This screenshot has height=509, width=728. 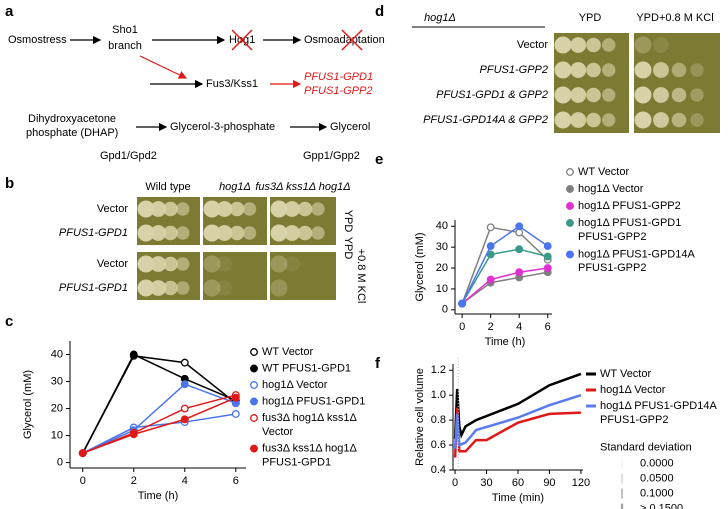 I want to click on y-tick-label: 0, so click(x=60, y=463).